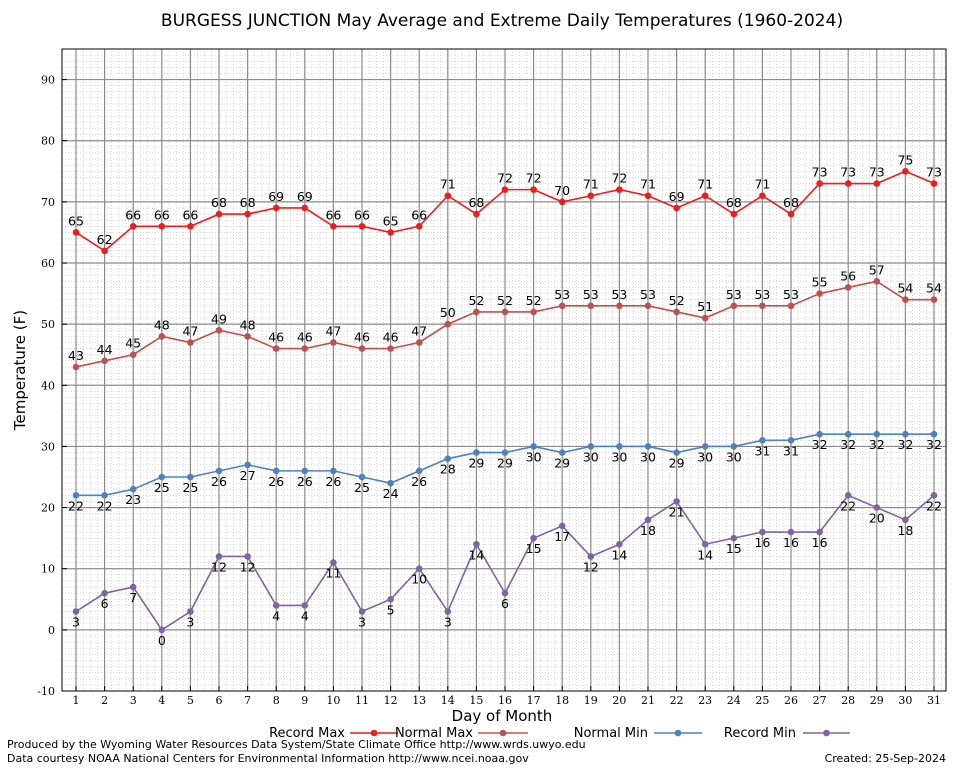 The image size is (954, 768). I want to click on data-label: 69, so click(677, 196).